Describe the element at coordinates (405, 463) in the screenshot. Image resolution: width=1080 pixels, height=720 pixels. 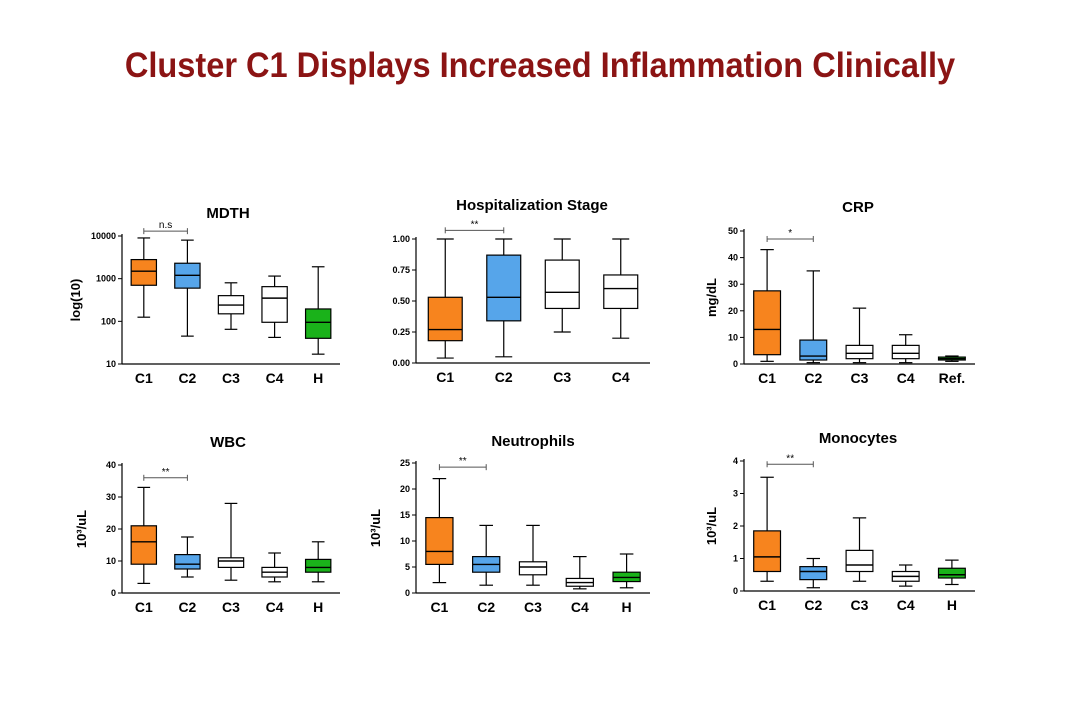
I see `y-tick-label: 25` at that location.